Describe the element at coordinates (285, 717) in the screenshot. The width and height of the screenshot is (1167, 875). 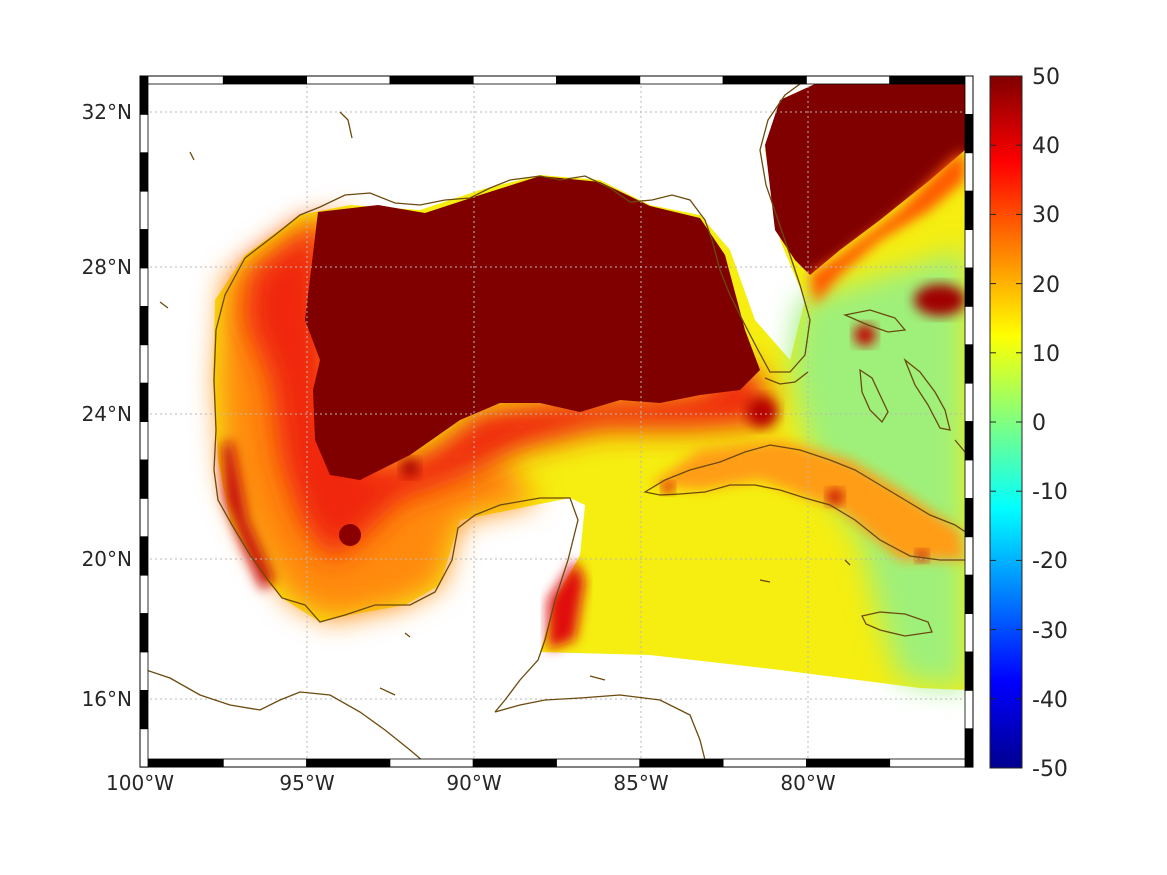
I see `central-america-coast` at that location.